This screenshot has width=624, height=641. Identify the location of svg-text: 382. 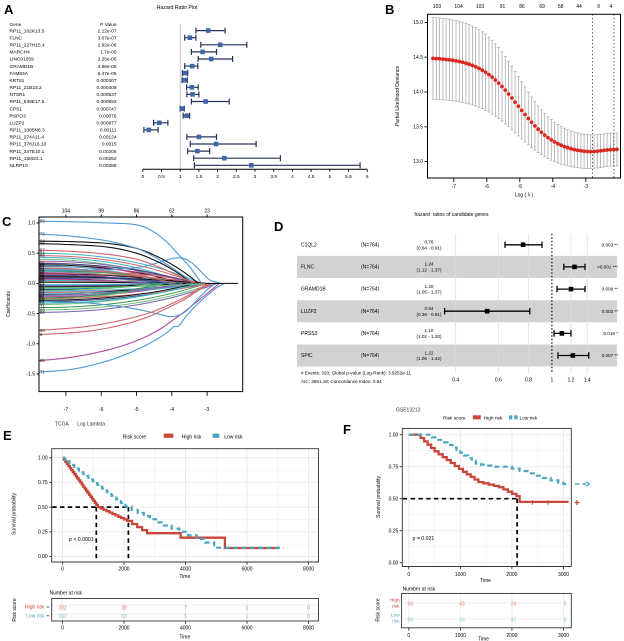
(62, 617).